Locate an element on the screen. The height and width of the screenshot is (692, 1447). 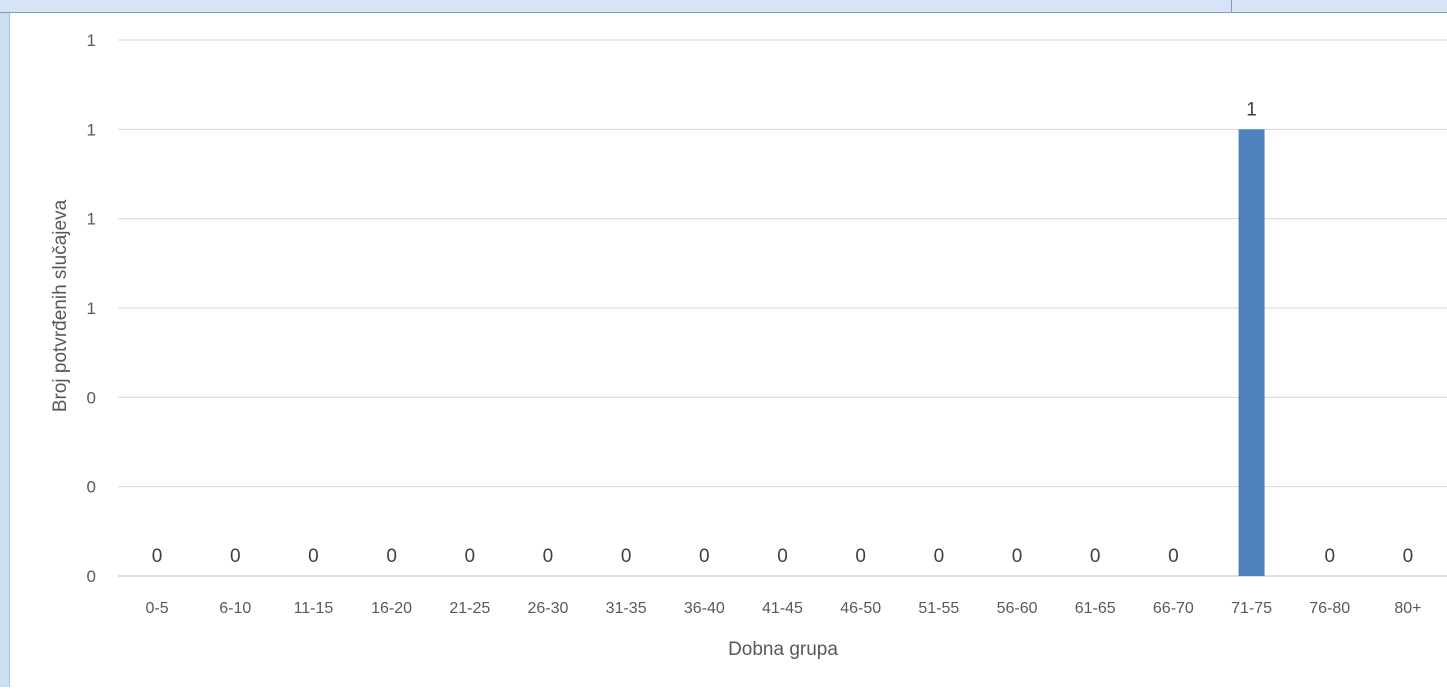
x-tick-label: 31-35 is located at coordinates (626, 608).